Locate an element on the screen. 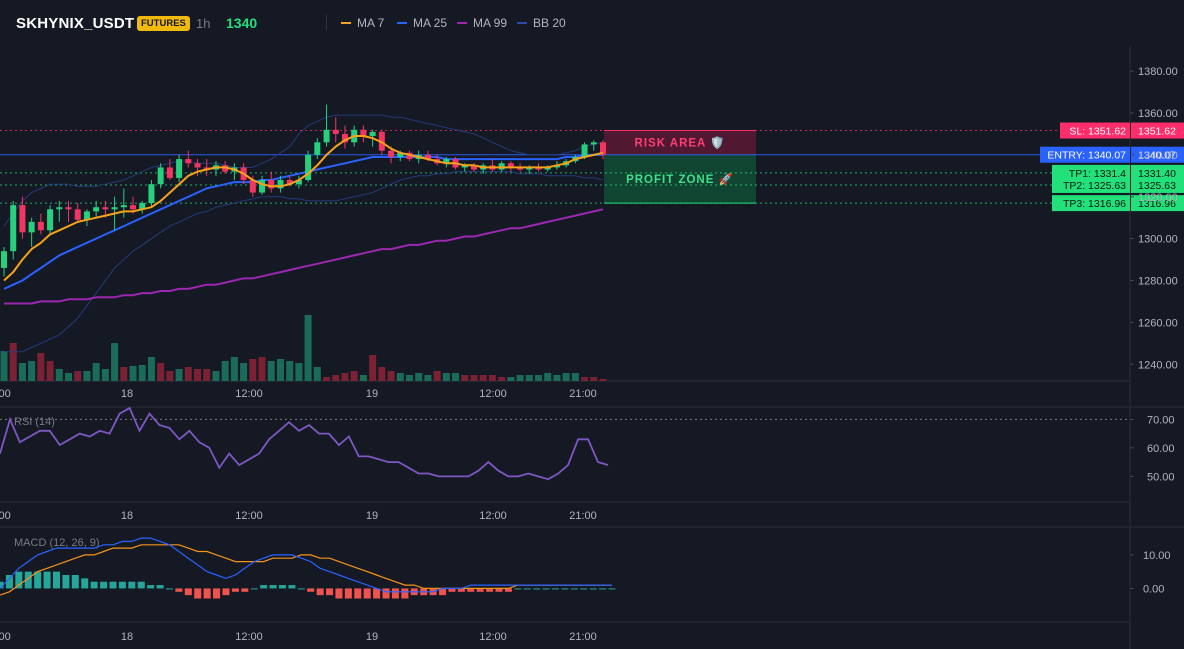 The height and width of the screenshot is (649, 1184). bb-upper-line is located at coordinates (303, 170).